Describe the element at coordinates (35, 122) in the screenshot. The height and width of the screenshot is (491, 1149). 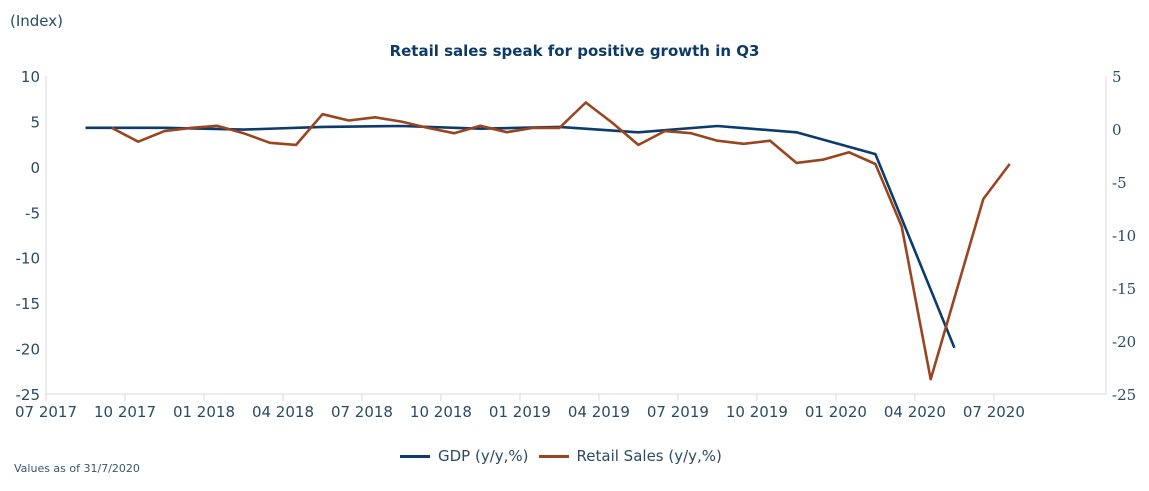
I see `y-left-tick-label: 5` at that location.